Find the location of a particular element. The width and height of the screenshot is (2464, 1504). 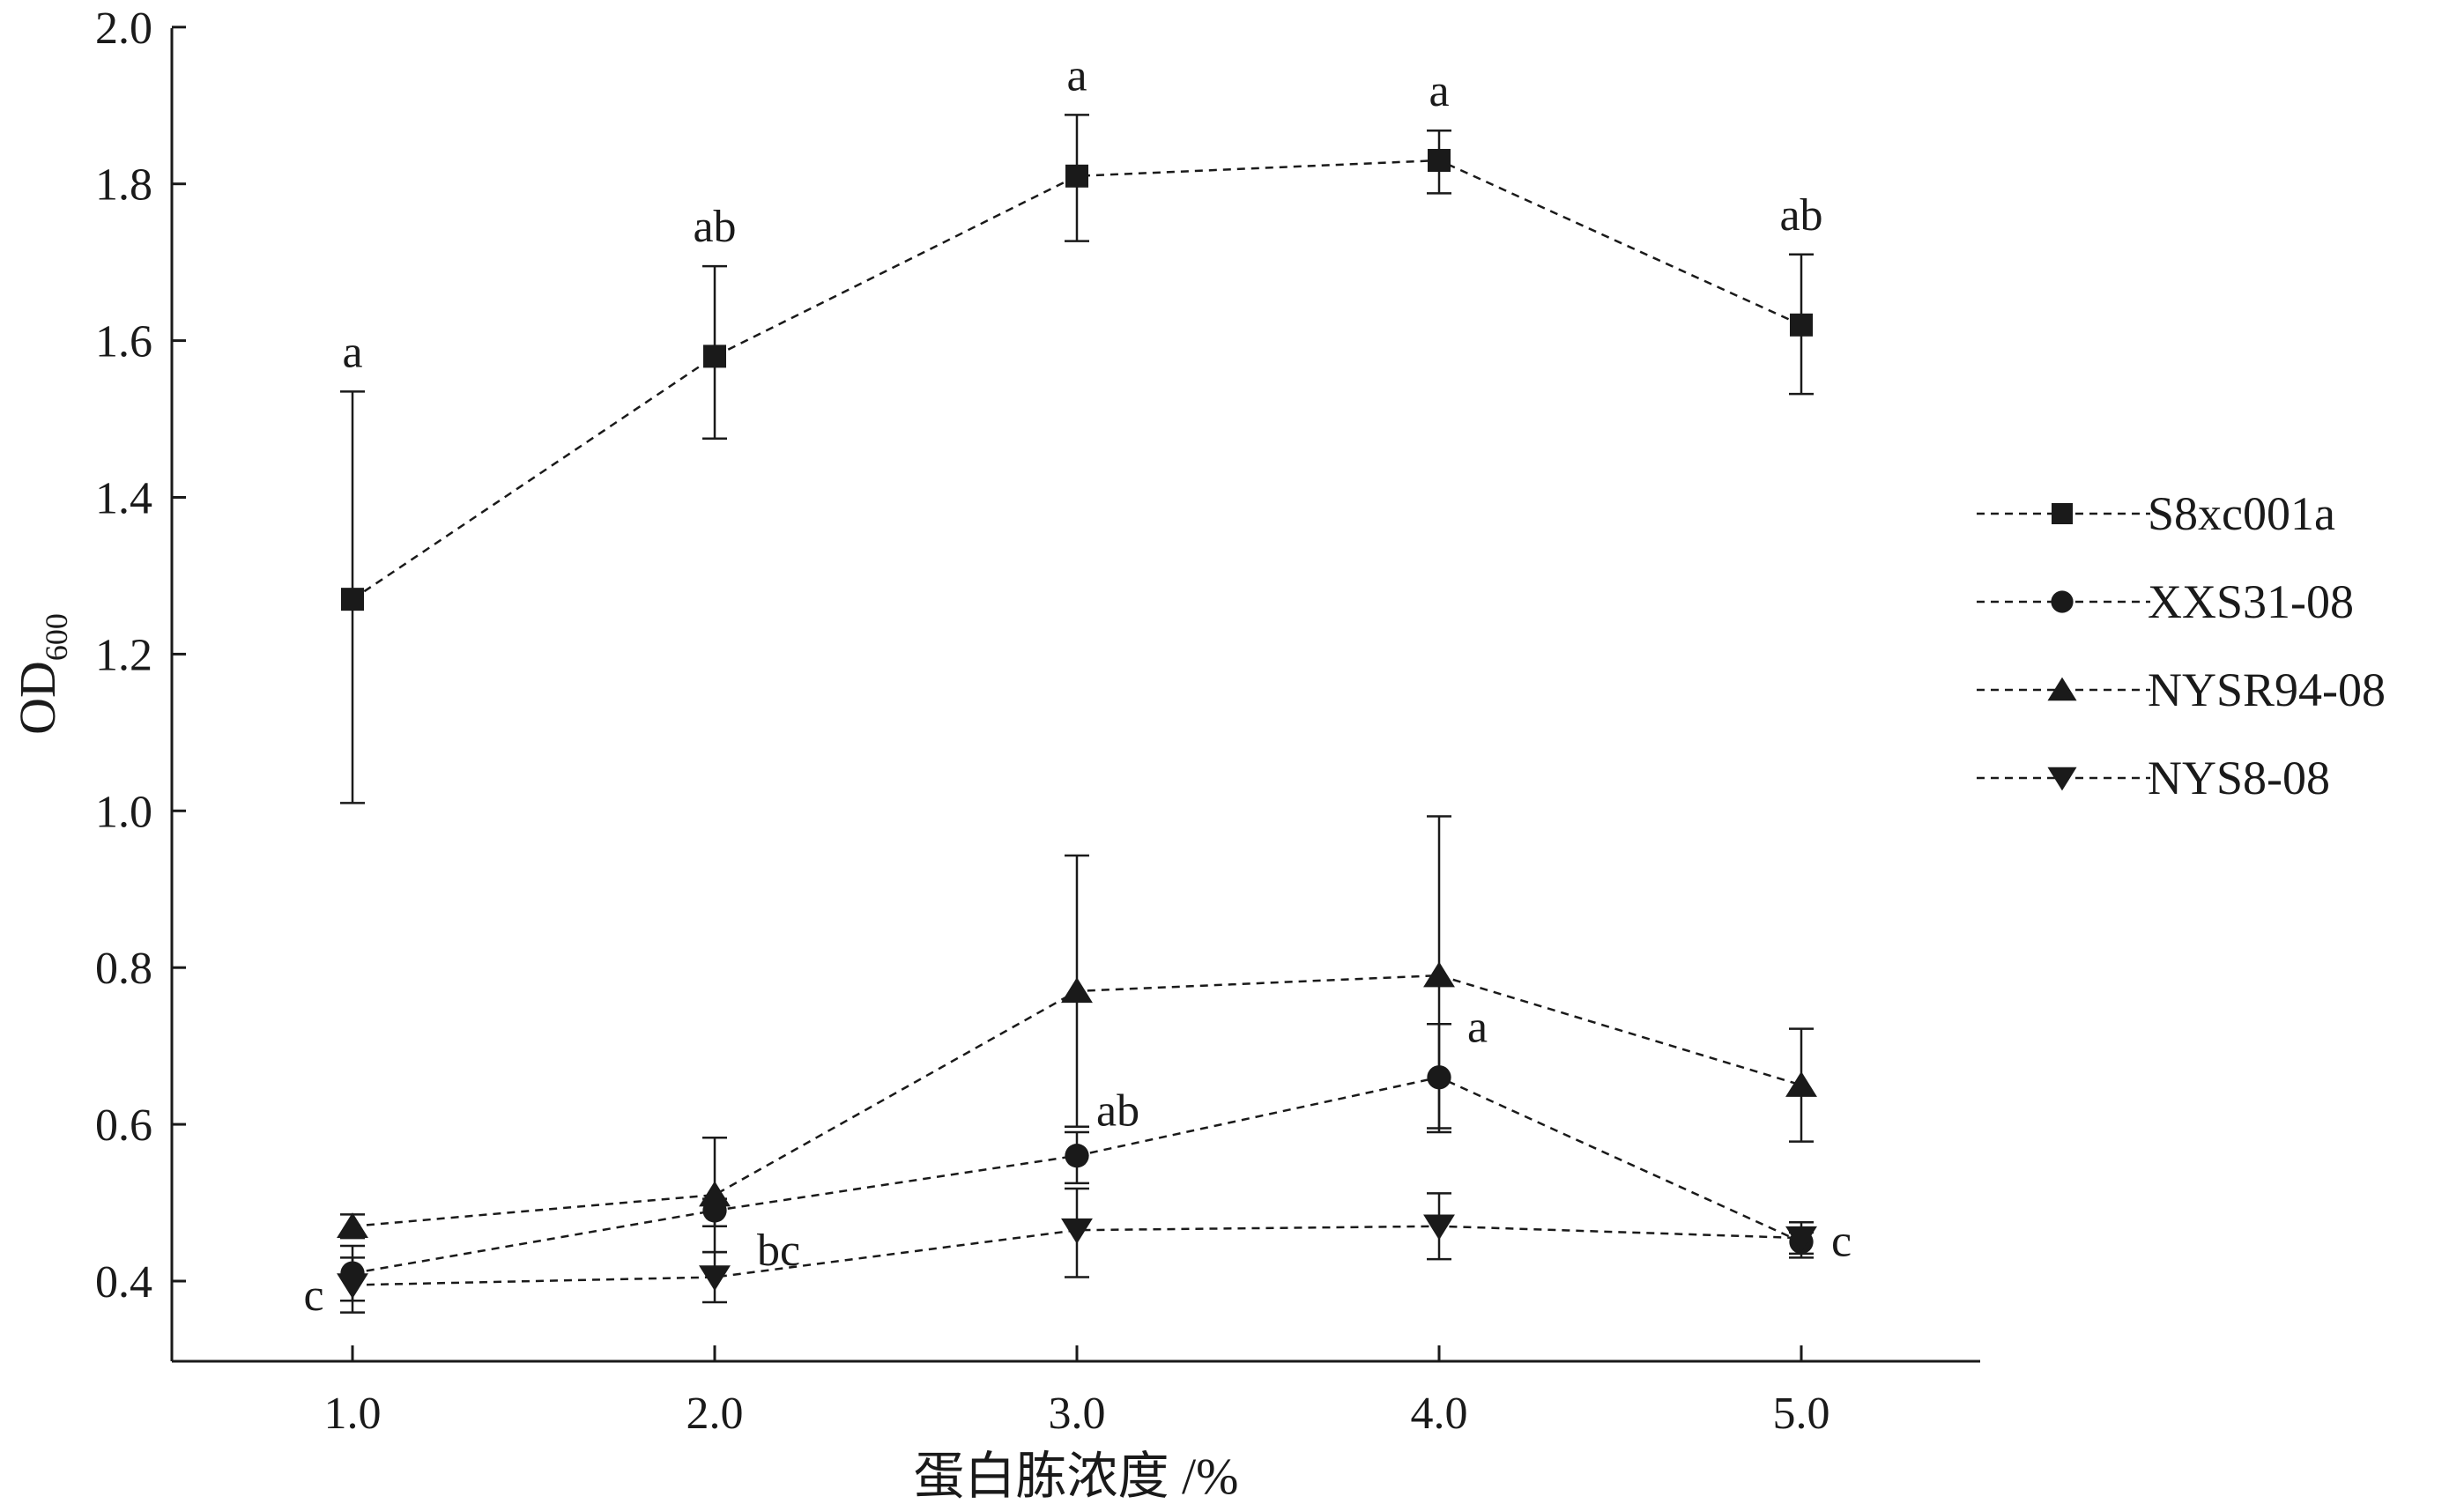

y-axis-title-subscript: 600 is located at coordinates (56, 637).